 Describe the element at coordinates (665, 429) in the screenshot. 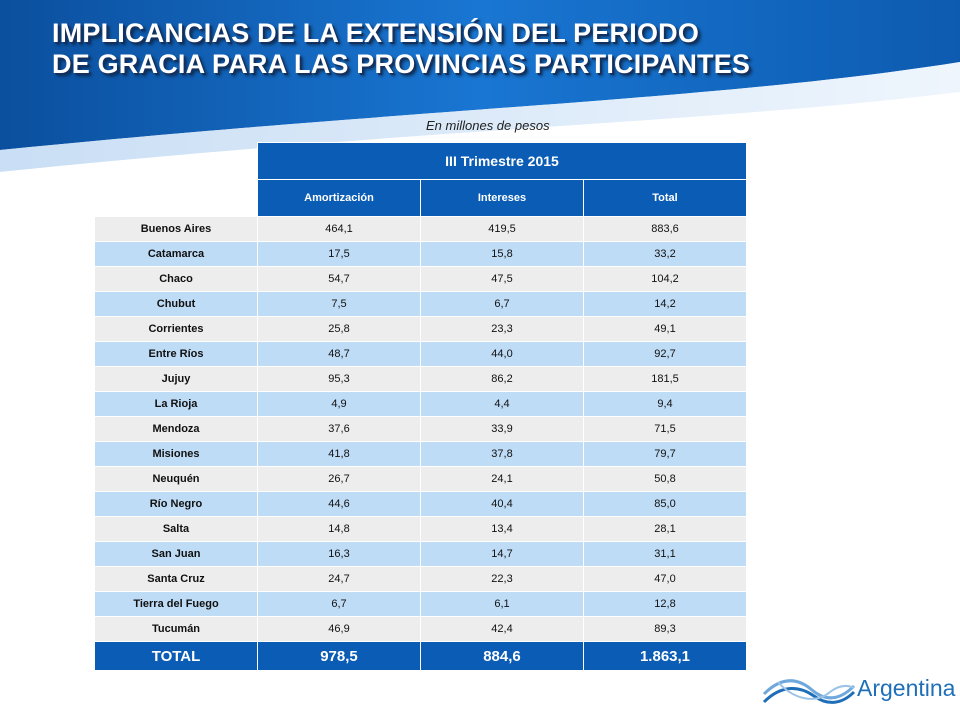

I see `total-cell: 71,5` at that location.